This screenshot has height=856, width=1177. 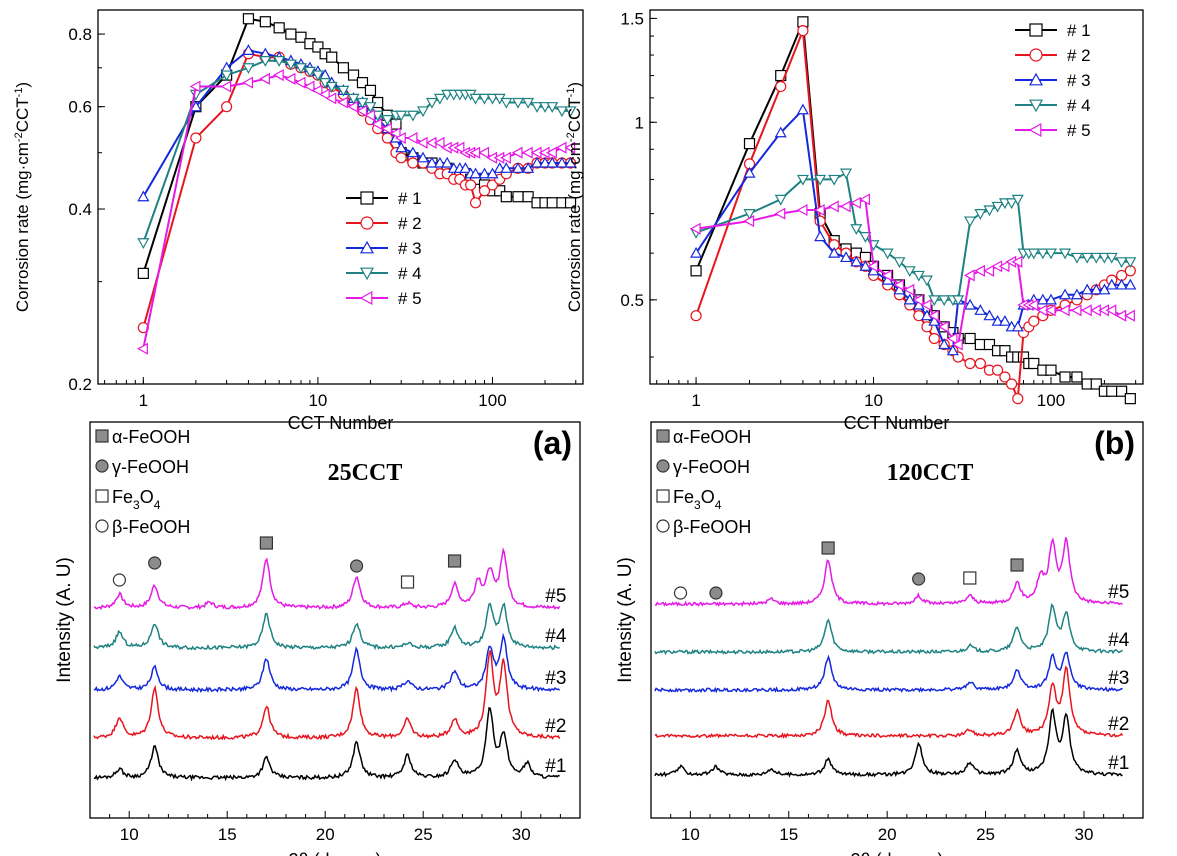 I want to click on trace-n5: #5, so click(x=329, y=578).